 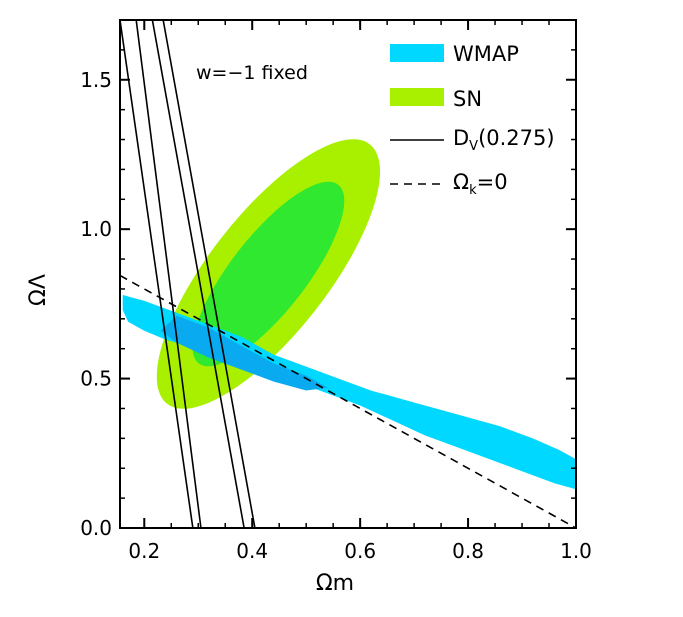 I want to click on y-tick-label: 0.5, so click(x=96, y=379).